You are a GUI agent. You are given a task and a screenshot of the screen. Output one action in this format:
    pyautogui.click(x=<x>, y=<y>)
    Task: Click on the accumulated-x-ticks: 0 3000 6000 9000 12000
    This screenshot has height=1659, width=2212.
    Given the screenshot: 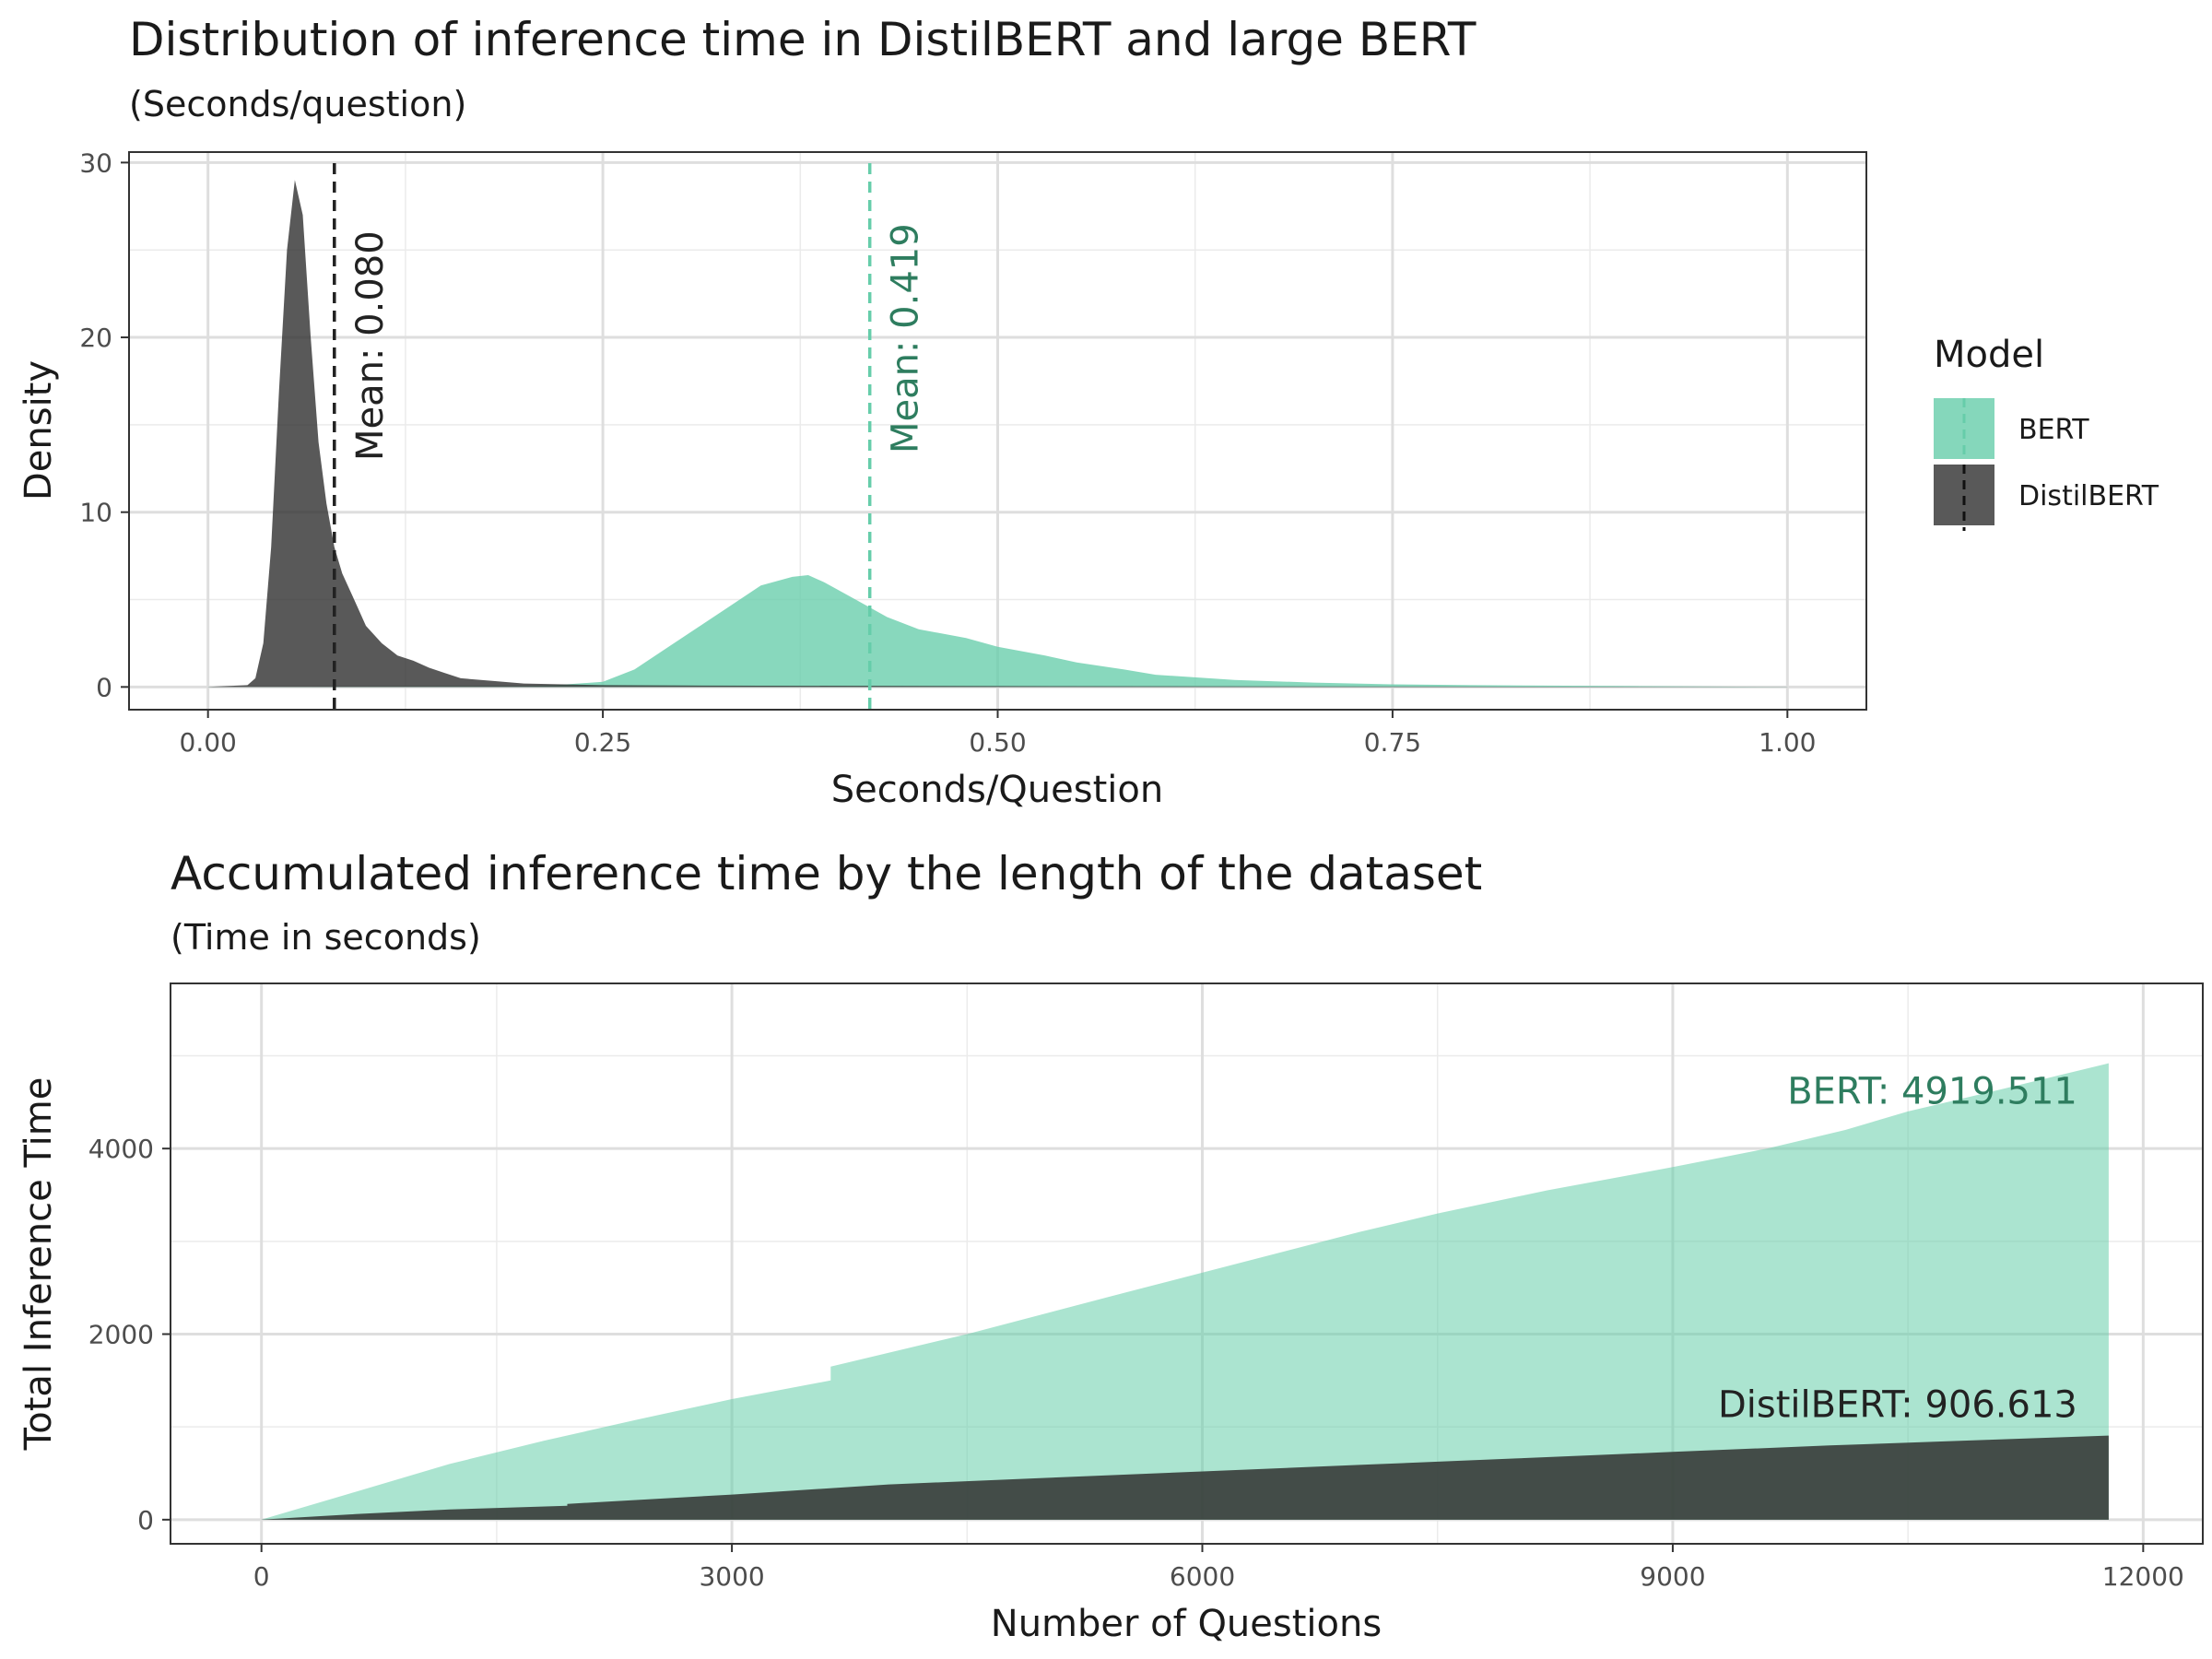 What is the action you would take?
    pyautogui.click(x=1218, y=1568)
    